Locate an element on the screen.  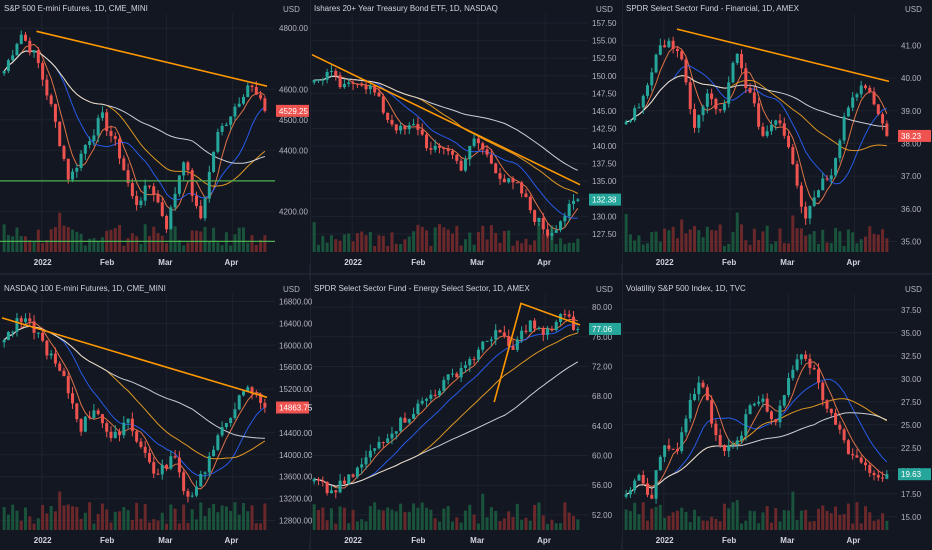
price-tick: 32.50 is located at coordinates (911, 356).